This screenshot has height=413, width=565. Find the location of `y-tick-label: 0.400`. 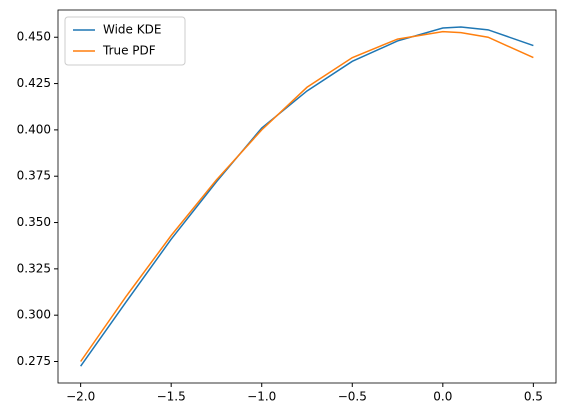

y-tick-label: 0.400 is located at coordinates (34, 129).